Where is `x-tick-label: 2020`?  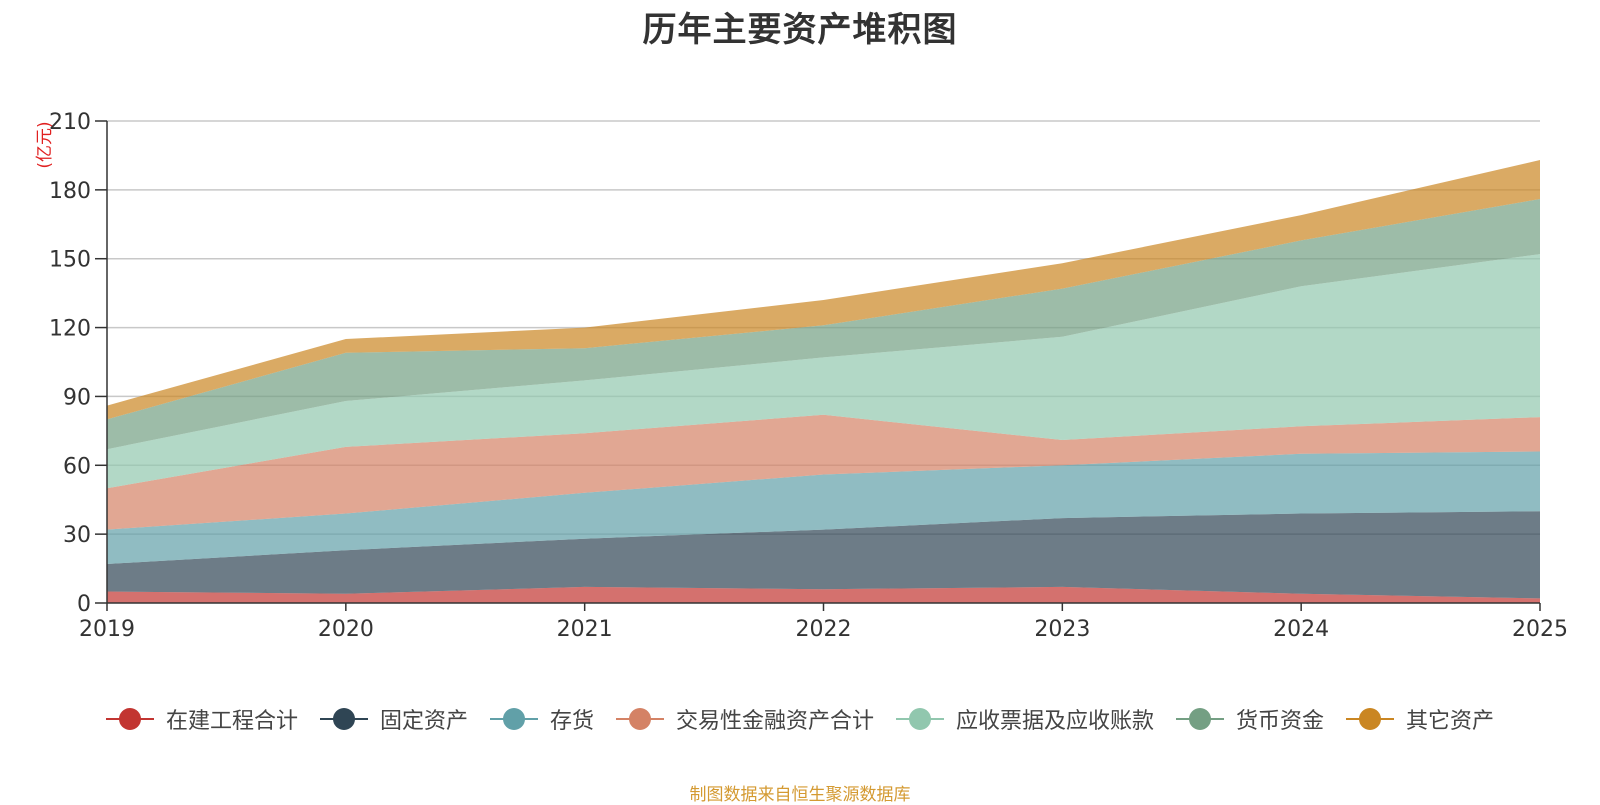 x-tick-label: 2020 is located at coordinates (346, 629).